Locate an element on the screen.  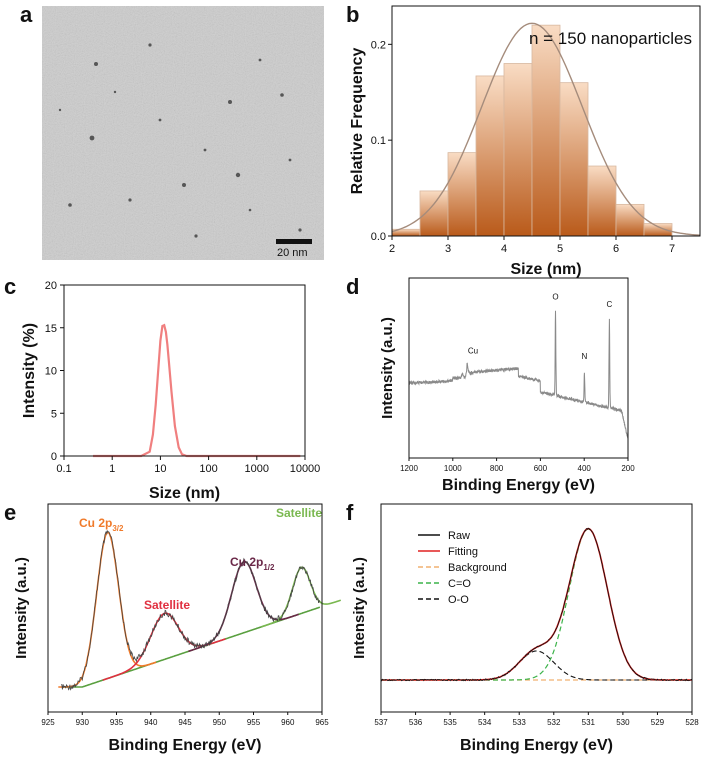
x-tick-label: 533 is located at coordinates (520, 722).